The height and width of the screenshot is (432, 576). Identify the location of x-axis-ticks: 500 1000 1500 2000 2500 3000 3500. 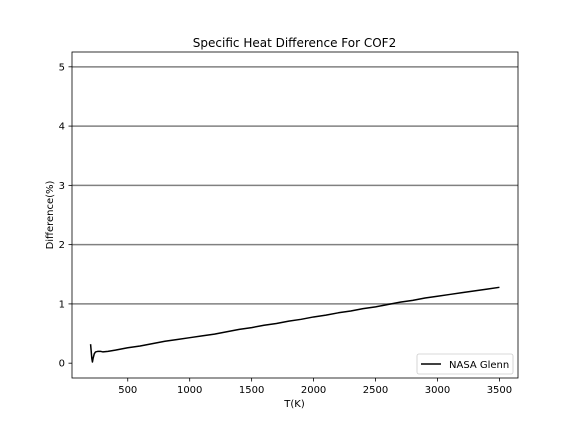
(315, 387).